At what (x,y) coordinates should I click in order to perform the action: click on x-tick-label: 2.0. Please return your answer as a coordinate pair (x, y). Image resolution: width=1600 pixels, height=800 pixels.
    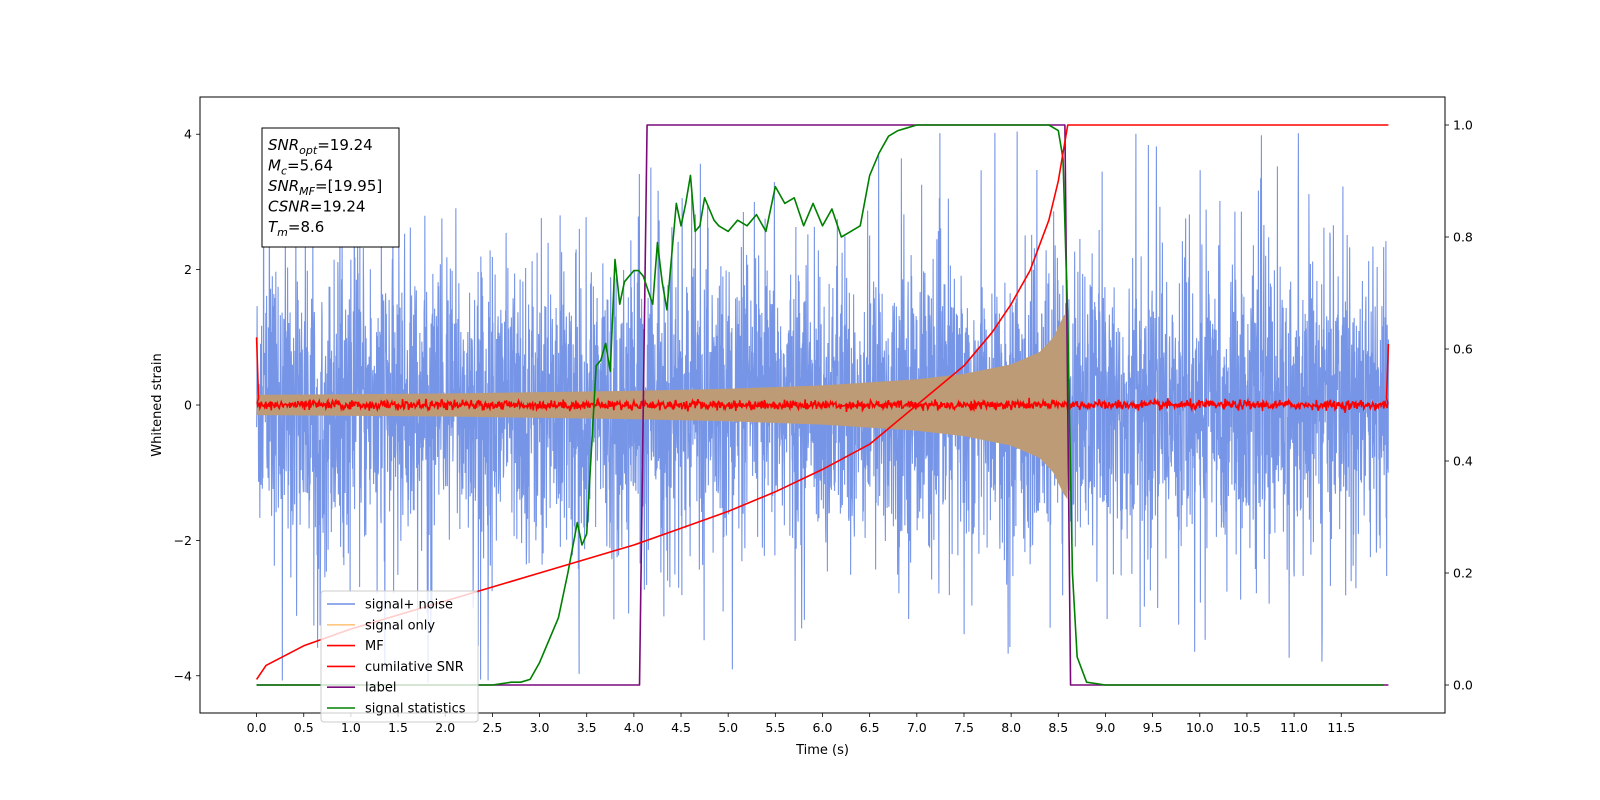
    Looking at the image, I should click on (445, 727).